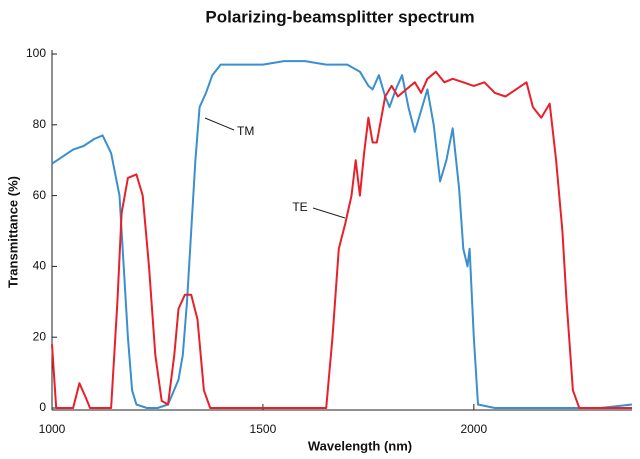  What do you see at coordinates (339, 16) in the screenshot?
I see `chart-title: Polarizing-beamsplitter spectrum` at bounding box center [339, 16].